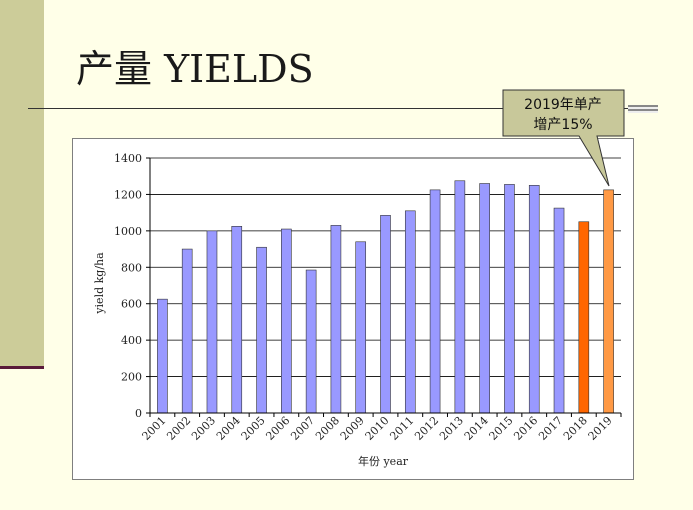  I want to click on bar-2009, so click(361, 327).